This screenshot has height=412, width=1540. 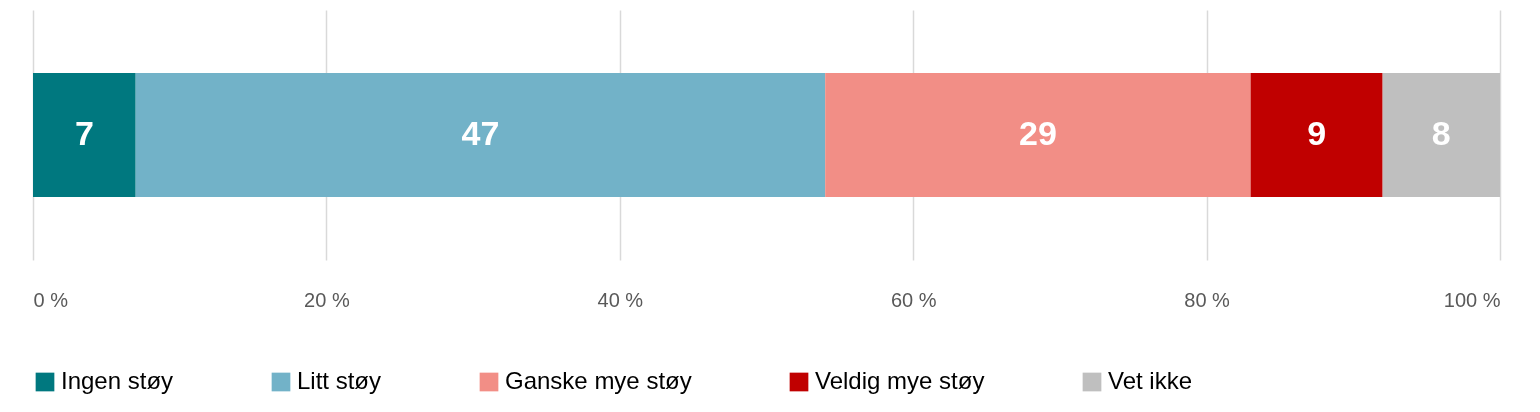 I want to click on legend-label: Ganske mye støy, so click(x=598, y=380).